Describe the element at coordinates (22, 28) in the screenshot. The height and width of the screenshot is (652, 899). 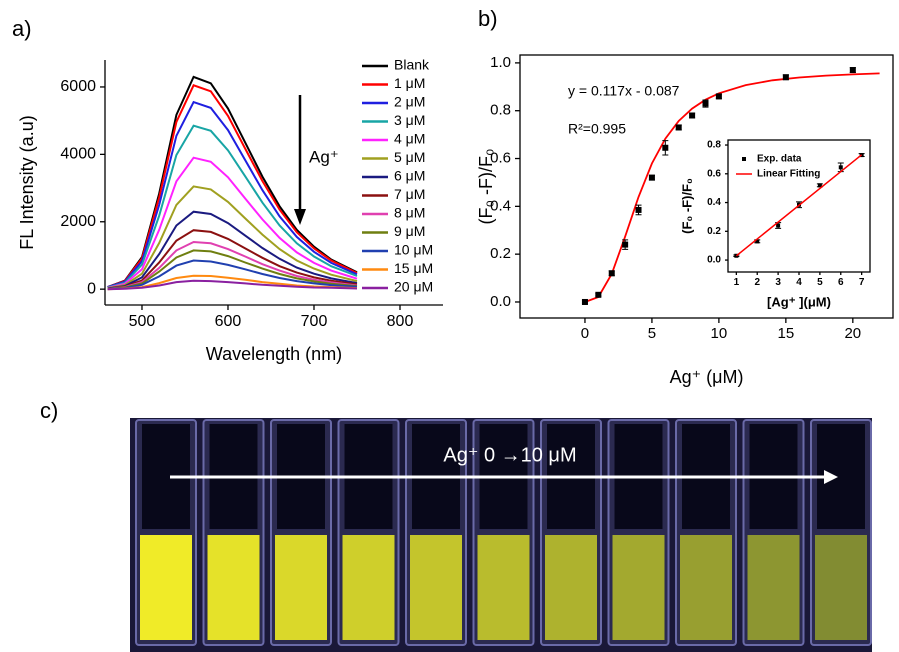
I see `panel-label: a)` at that location.